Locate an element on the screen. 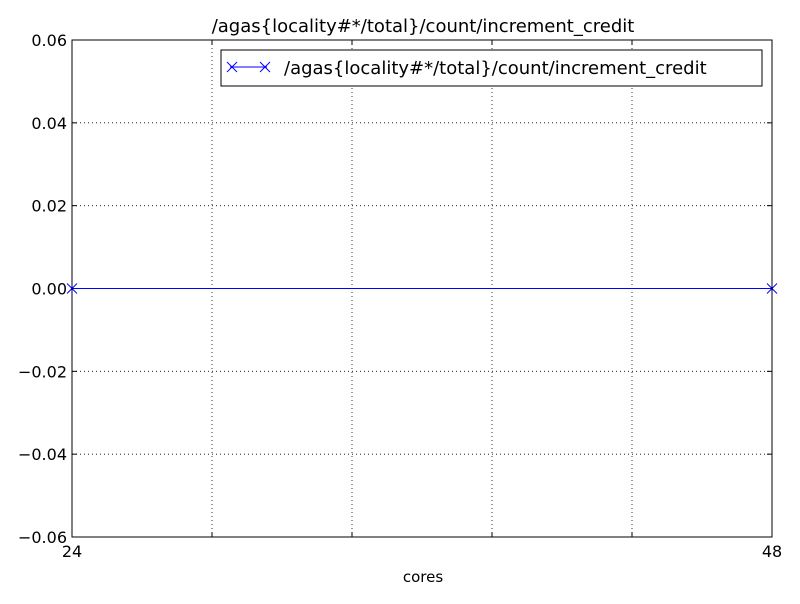  legend-box is located at coordinates (491, 68).